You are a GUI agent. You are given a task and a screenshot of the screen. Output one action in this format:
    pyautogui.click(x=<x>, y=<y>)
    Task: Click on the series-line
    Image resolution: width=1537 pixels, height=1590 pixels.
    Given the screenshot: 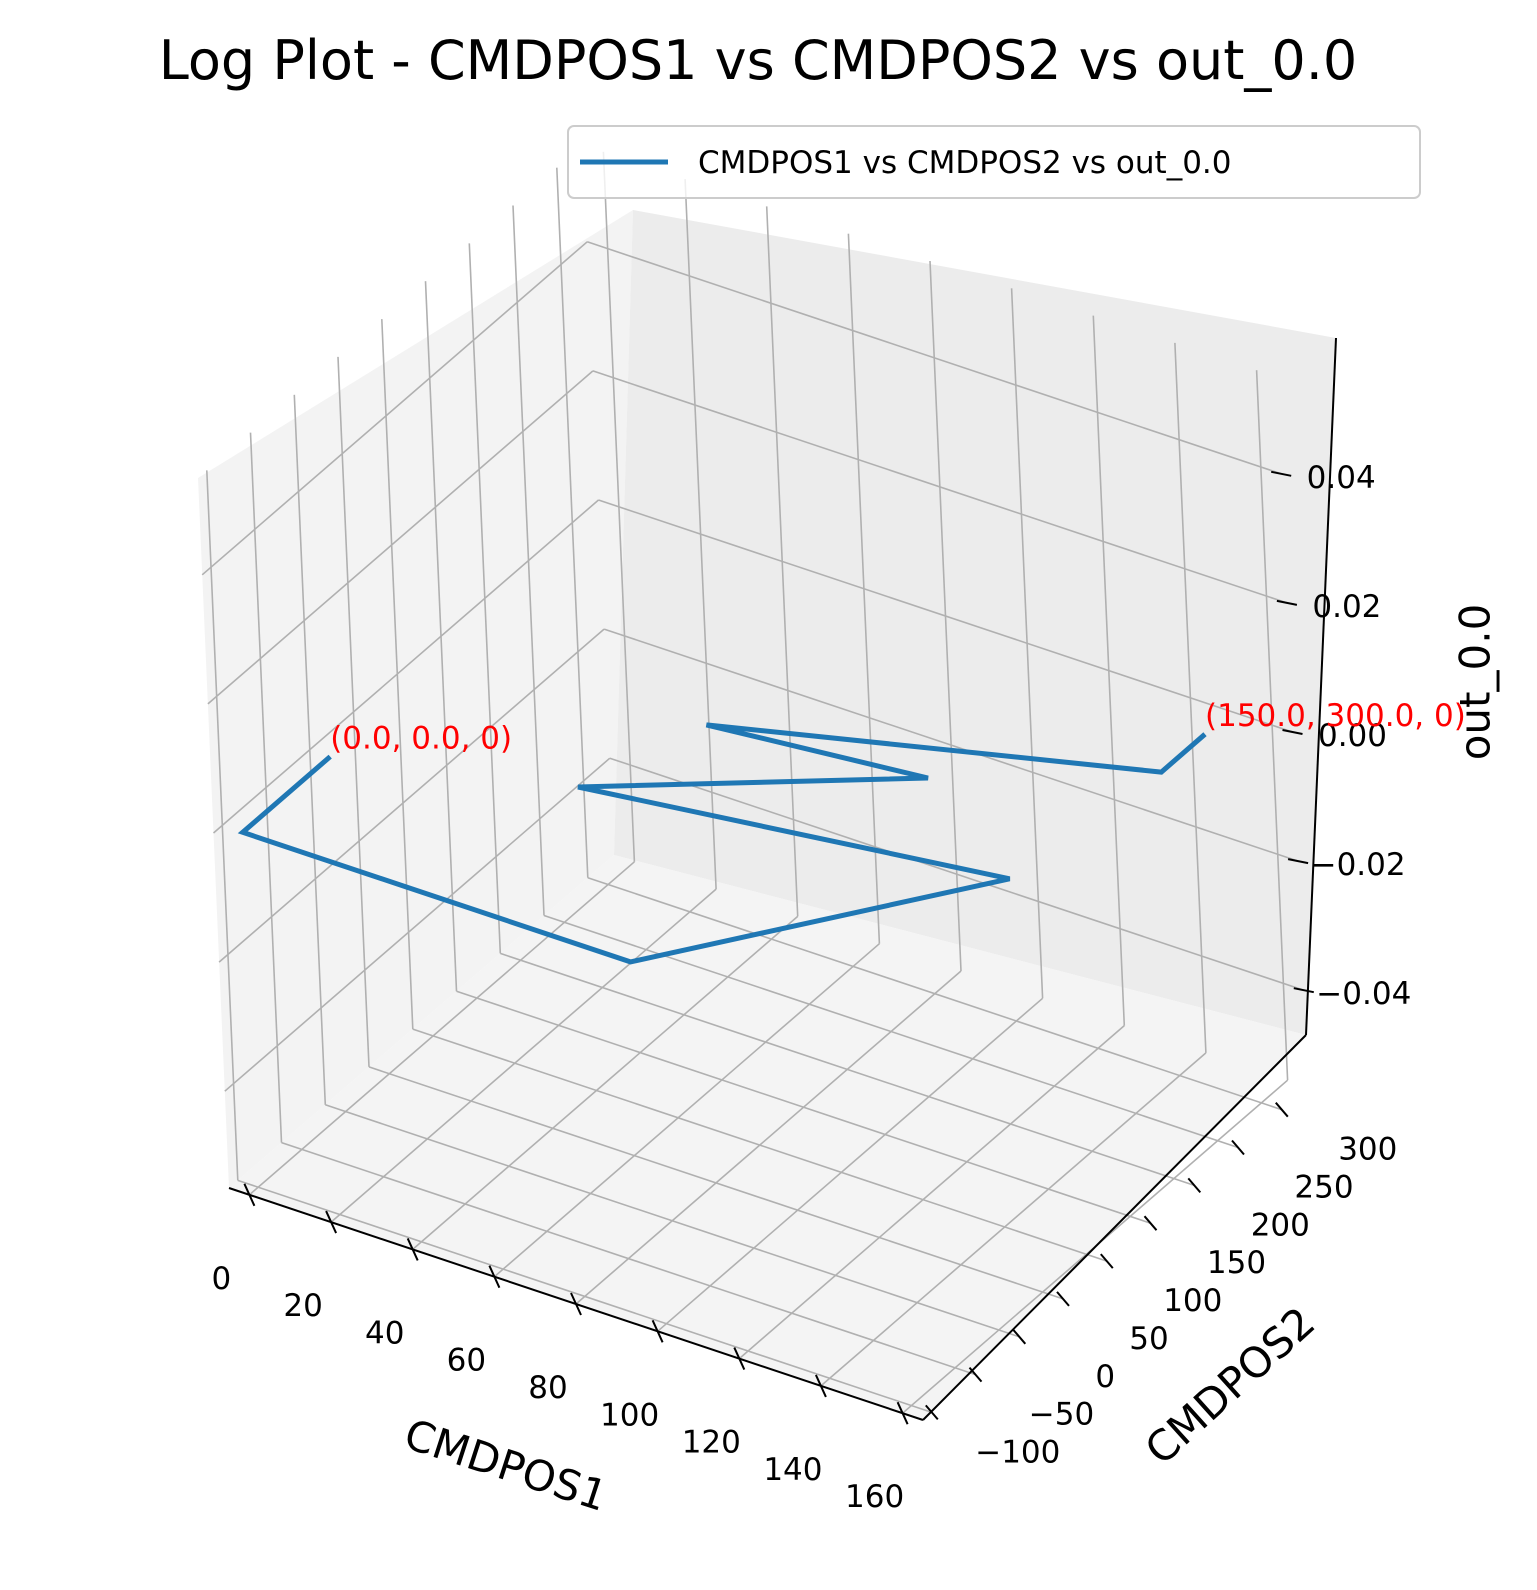 What is the action you would take?
    pyautogui.click(x=722, y=843)
    